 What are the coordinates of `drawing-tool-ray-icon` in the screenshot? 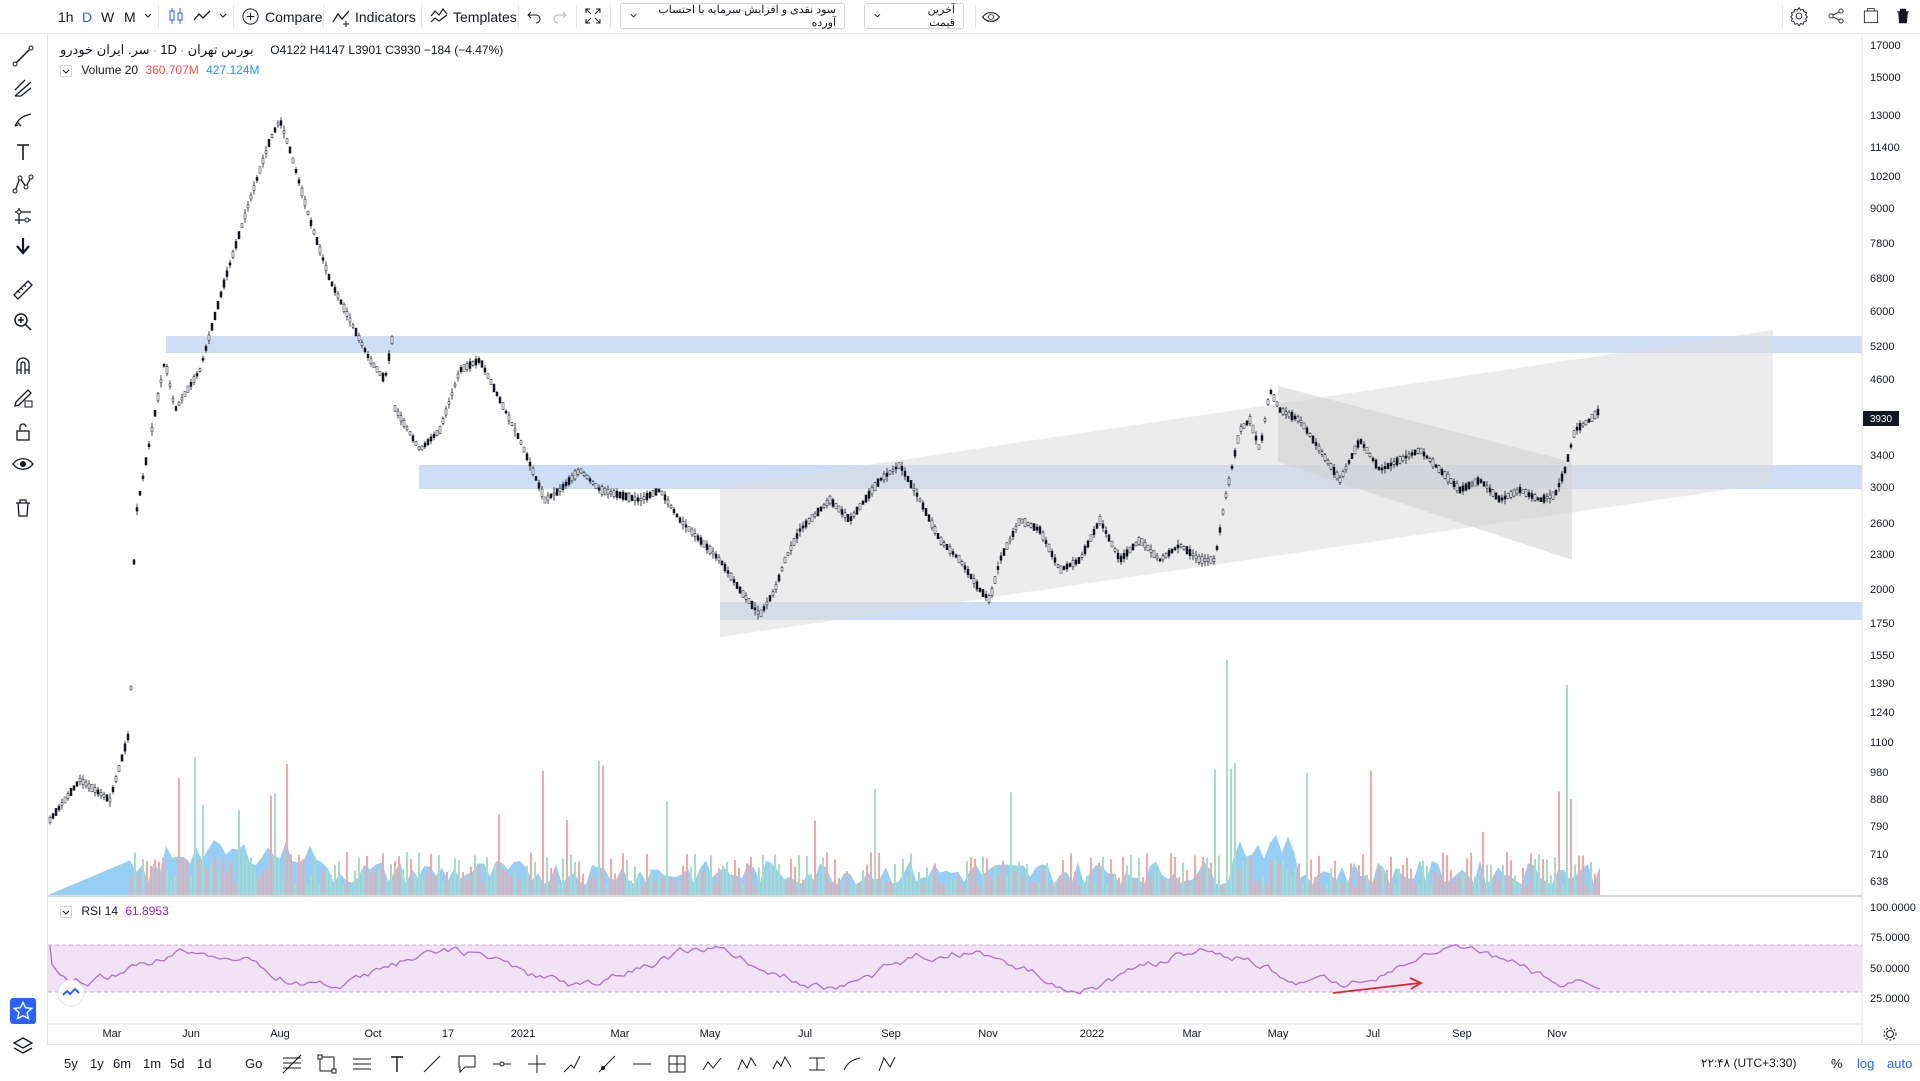 It's located at (607, 1064).